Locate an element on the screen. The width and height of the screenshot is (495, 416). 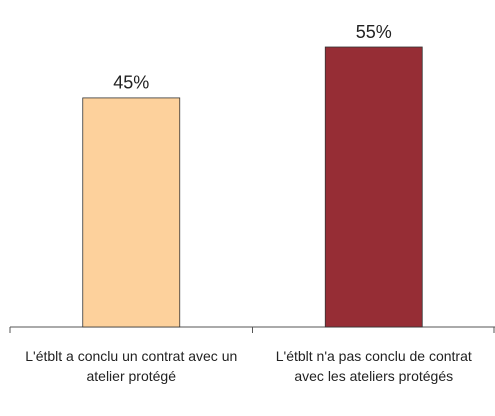
value-label: 45% is located at coordinates (131, 83).